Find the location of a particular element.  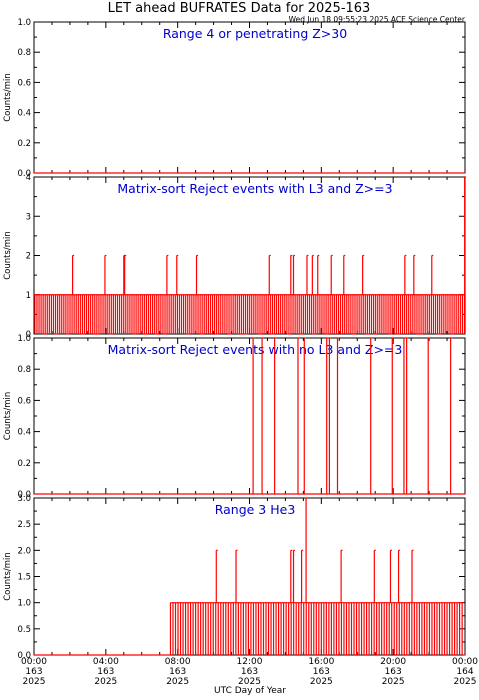

y-tick-label: 2.0 is located at coordinates (24, 551).